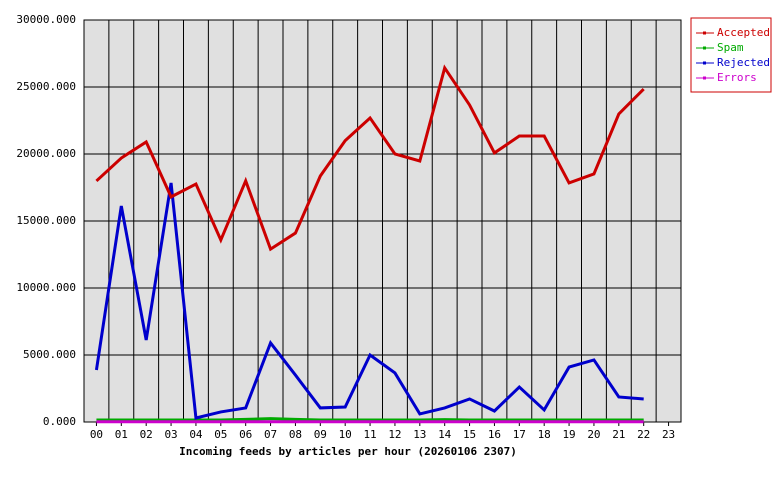 Image resolution: width=780 pixels, height=484 pixels. Describe the element at coordinates (121, 434) in the screenshot. I see `x-tick-label: 01` at that location.